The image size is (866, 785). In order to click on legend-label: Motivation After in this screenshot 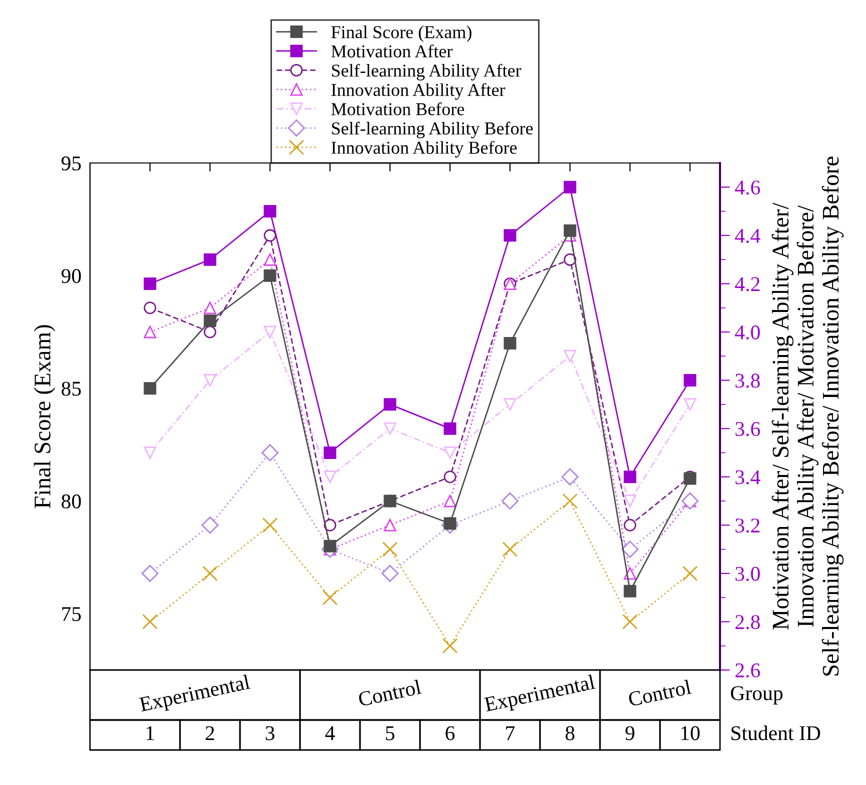, I will do `click(391, 51)`.